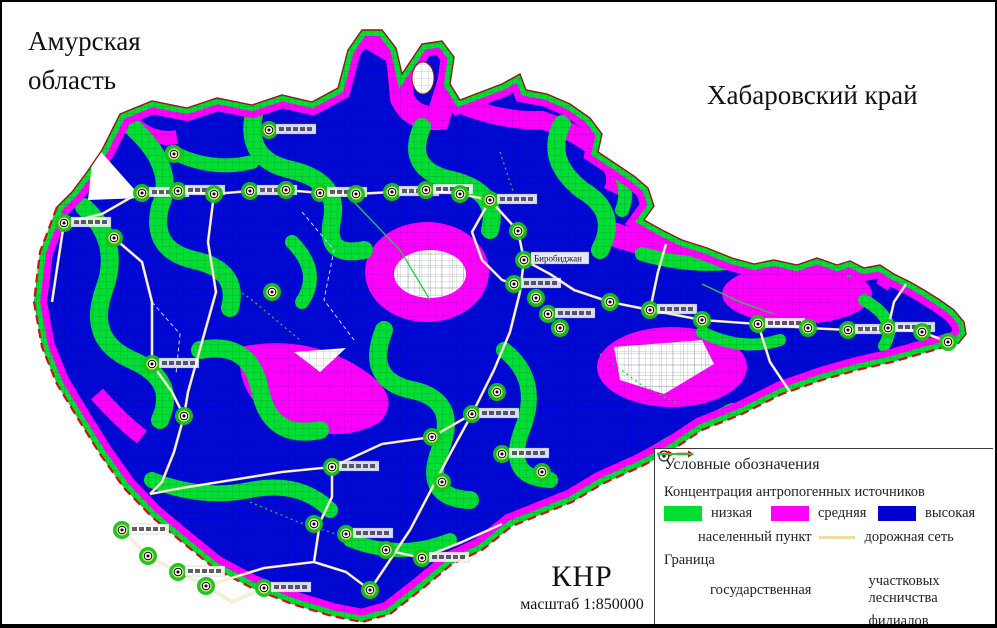 The height and width of the screenshot is (628, 997). I want to click on legend-border-heading: Граница, so click(689, 560).